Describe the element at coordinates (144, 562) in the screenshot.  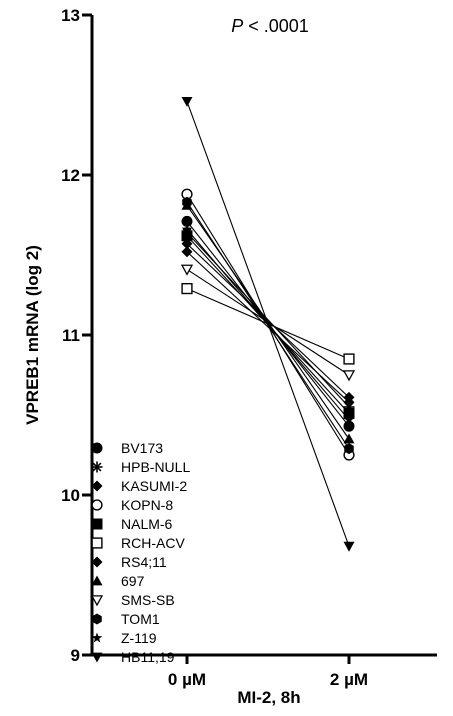
I see `legend-label: RS4;11` at that location.